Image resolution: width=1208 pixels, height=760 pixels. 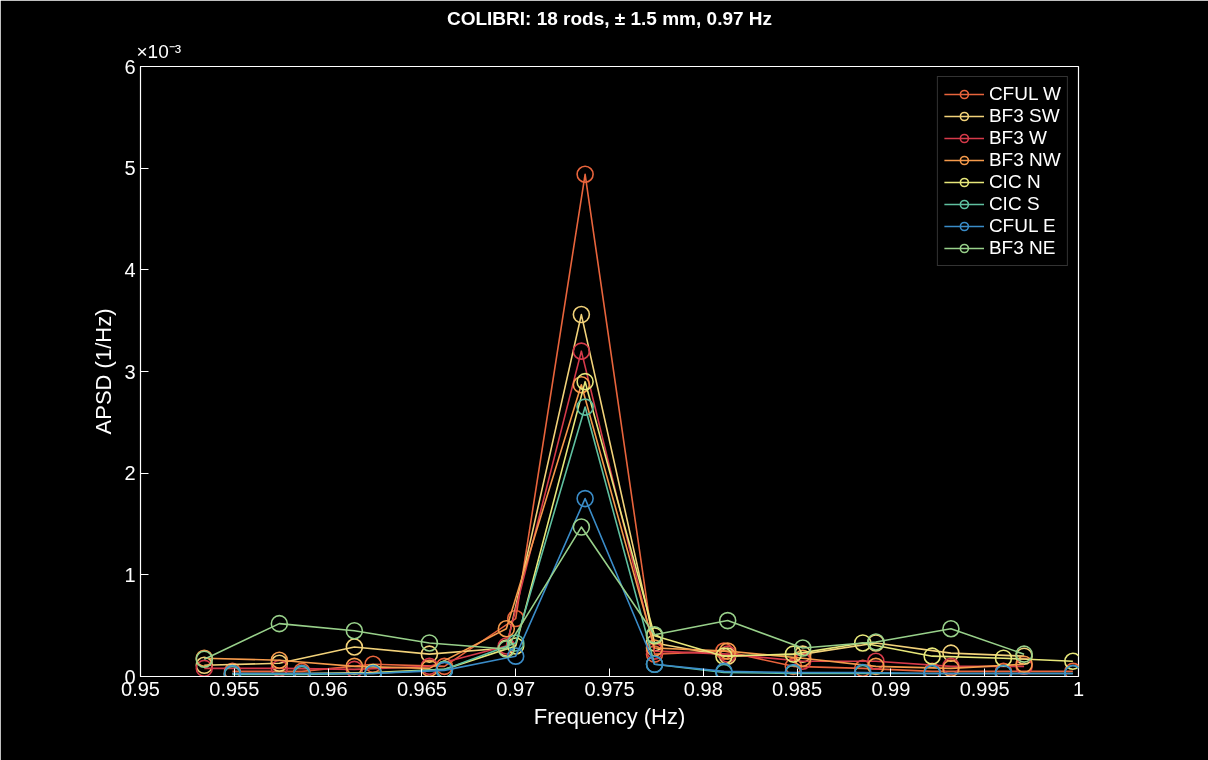 What do you see at coordinates (234, 688) in the screenshot?
I see `x-tick-label: 0.955` at bounding box center [234, 688].